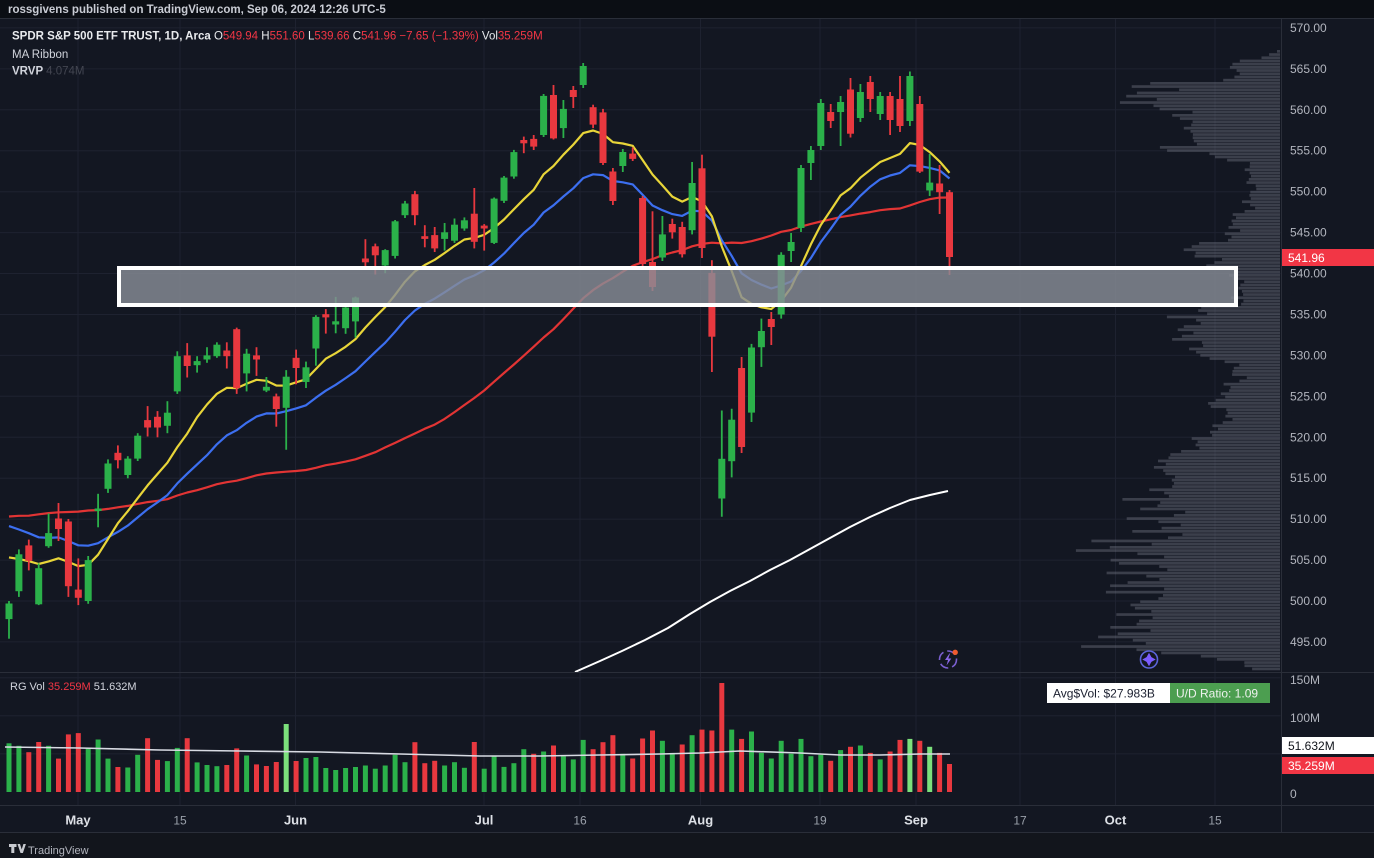 The width and height of the screenshot is (1374, 858). Describe the element at coordinates (1293, 794) in the screenshot. I see `svg-text: 0` at that location.